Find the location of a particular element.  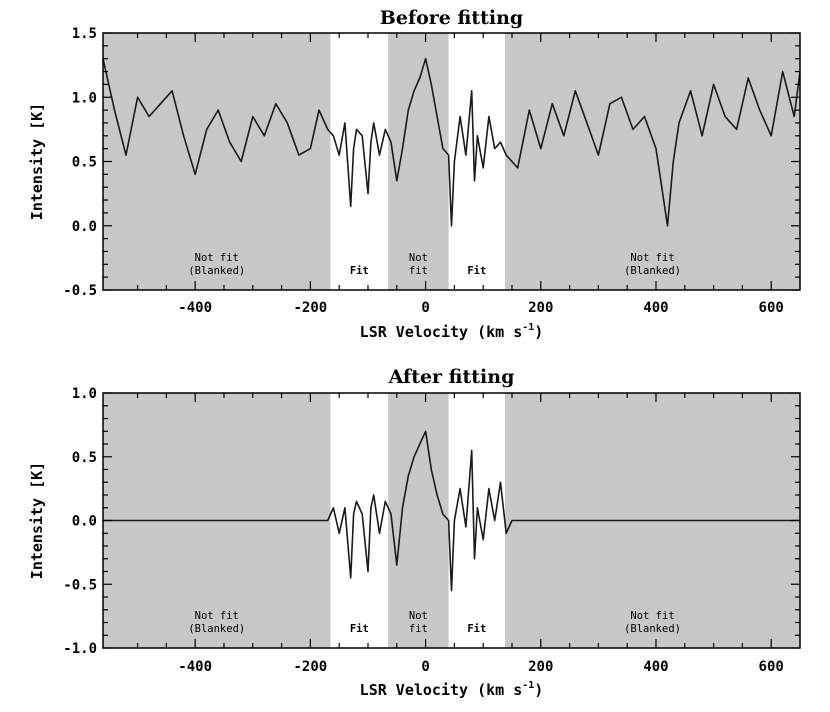

y-tick-label: -1.0 is located at coordinates (80, 649).